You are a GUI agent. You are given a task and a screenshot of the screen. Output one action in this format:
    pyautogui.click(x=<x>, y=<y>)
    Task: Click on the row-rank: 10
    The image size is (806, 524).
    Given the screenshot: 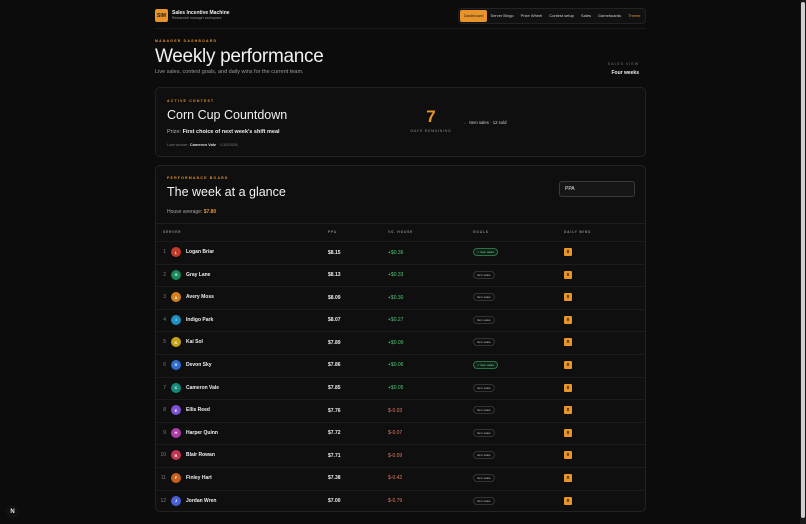 What is the action you would take?
    pyautogui.click(x=163, y=455)
    